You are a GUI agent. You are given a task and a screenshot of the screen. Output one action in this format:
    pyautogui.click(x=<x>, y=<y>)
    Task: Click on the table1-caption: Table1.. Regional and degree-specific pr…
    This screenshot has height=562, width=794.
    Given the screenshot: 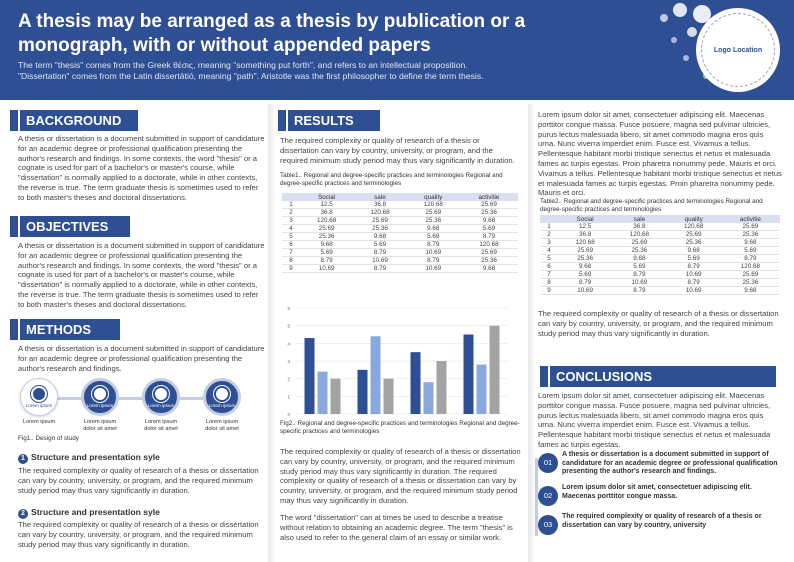 What is the action you would take?
    pyautogui.click(x=391, y=179)
    